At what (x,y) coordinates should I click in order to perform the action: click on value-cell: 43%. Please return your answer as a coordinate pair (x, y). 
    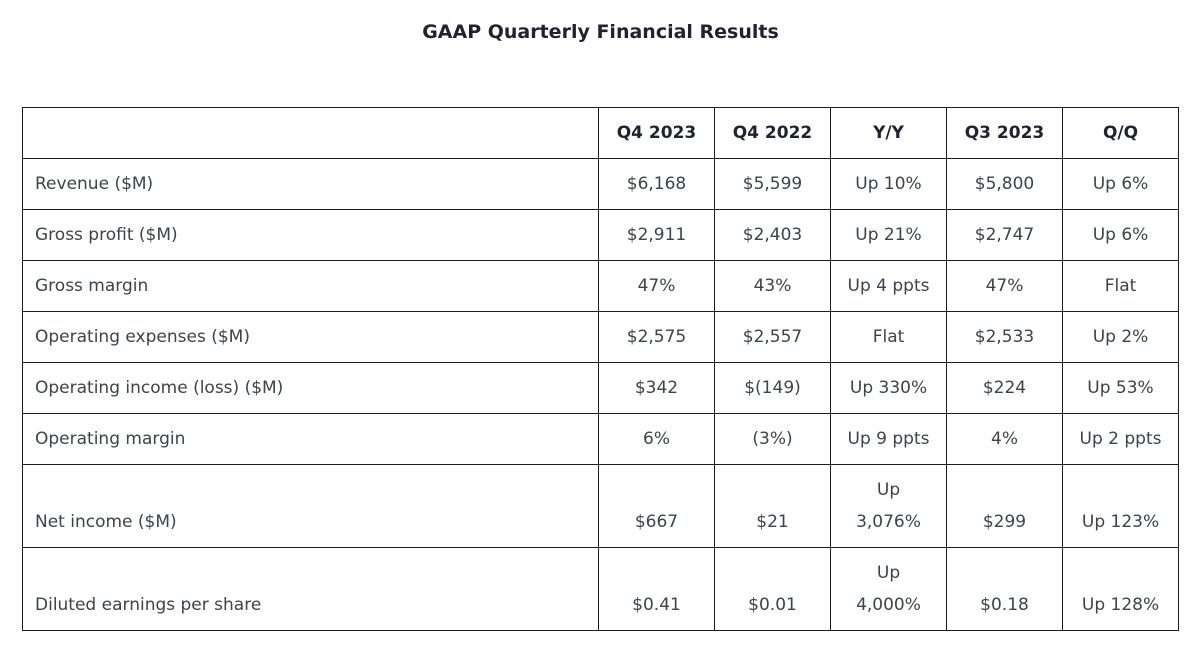
    Looking at the image, I should click on (772, 286).